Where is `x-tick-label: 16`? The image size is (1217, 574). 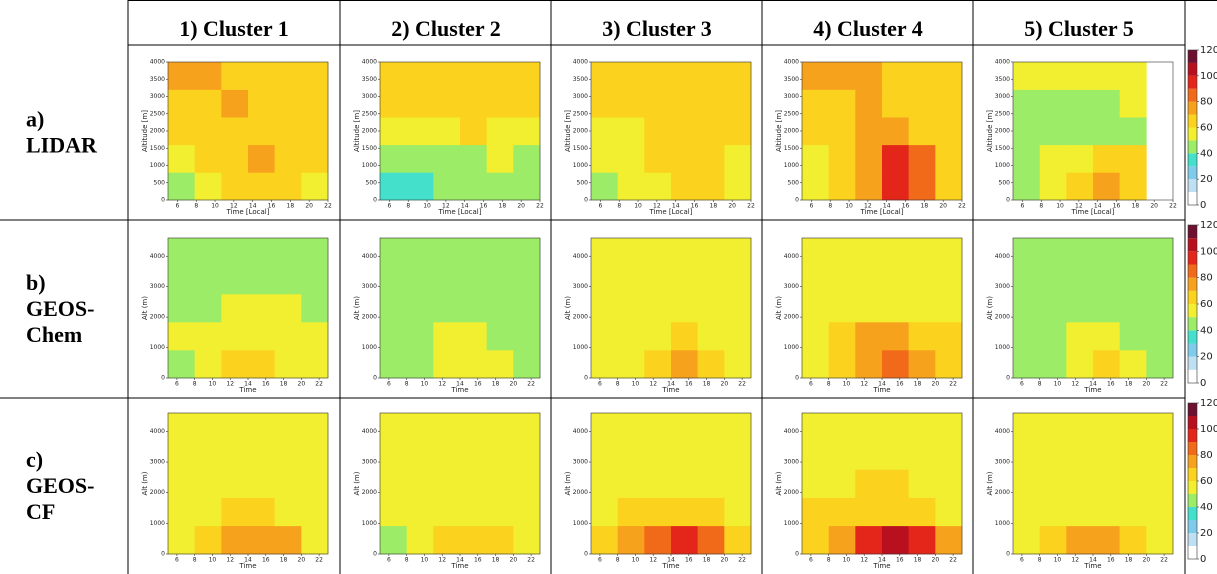 x-tick-label: 16 is located at coordinates (695, 206).